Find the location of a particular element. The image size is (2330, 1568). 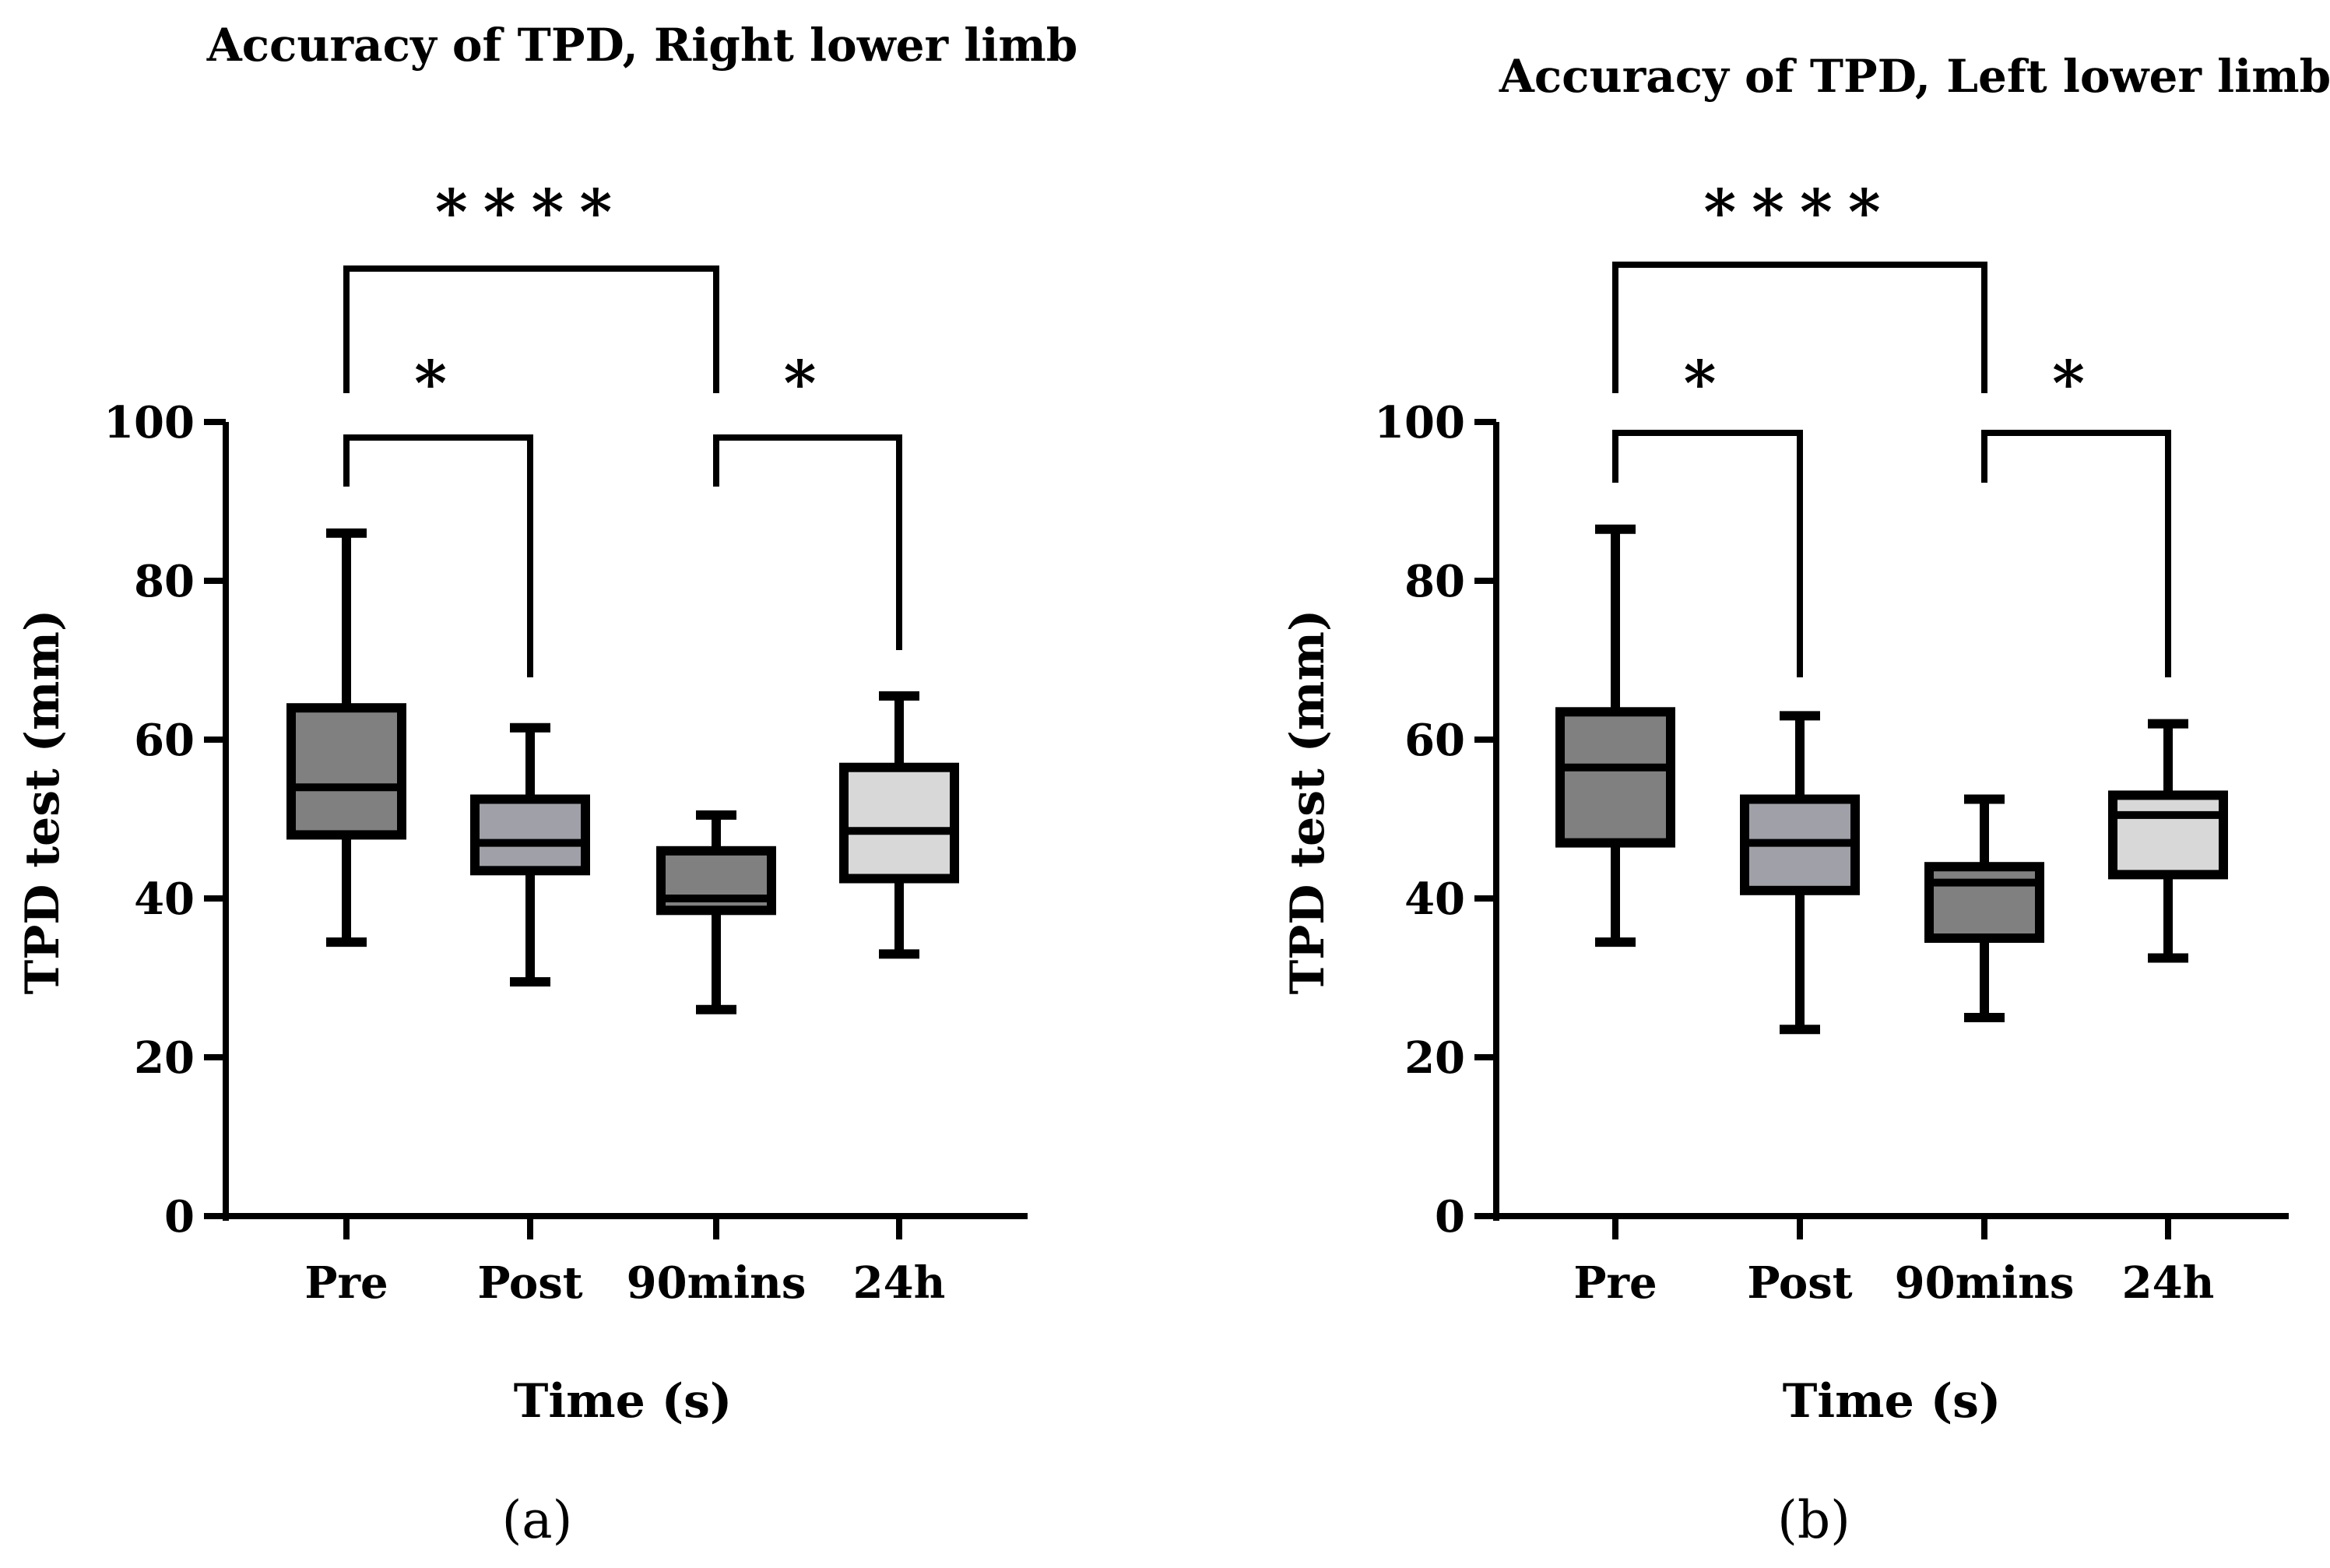

panel-b-letter: (b) is located at coordinates (1814, 1520).